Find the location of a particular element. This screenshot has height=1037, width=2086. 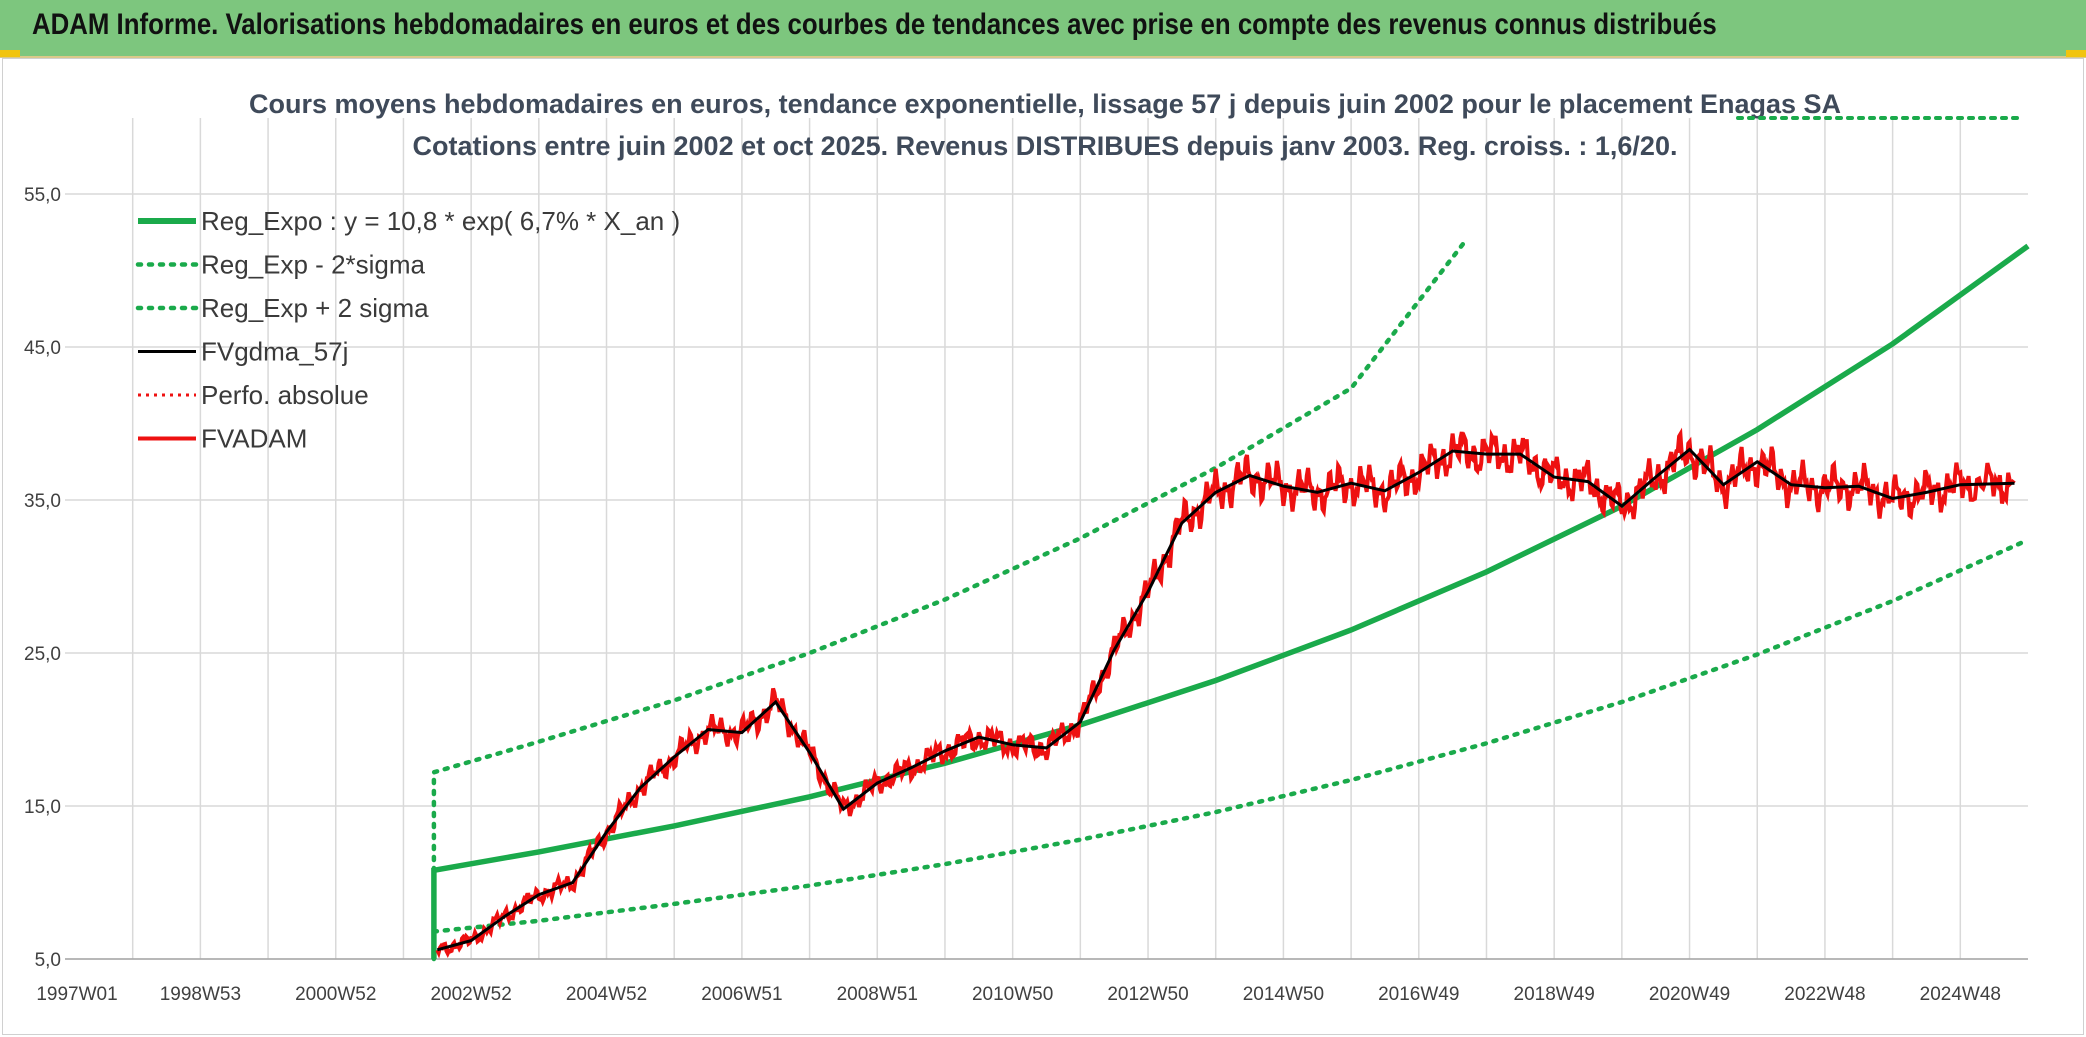

x-tick-label: 2012W50 is located at coordinates (1147, 994).